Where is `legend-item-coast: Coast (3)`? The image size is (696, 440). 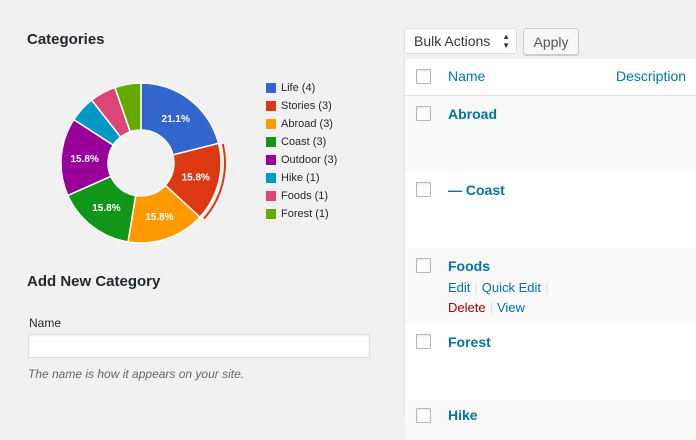
legend-item-coast: Coast (3) is located at coordinates (301, 142).